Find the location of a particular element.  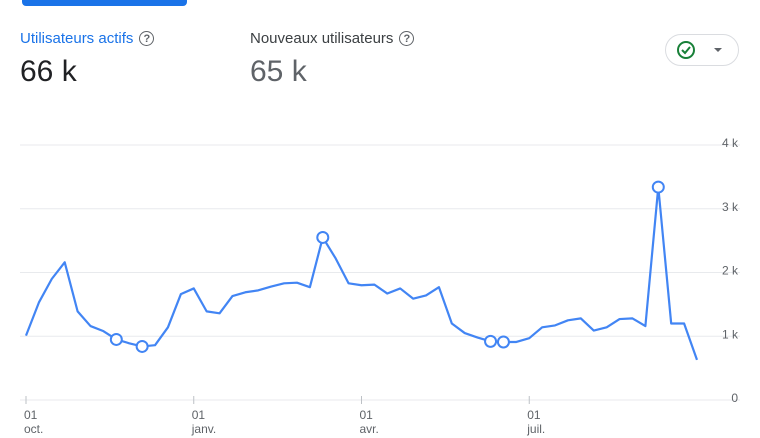

metric-value: 66 k is located at coordinates (48, 71).